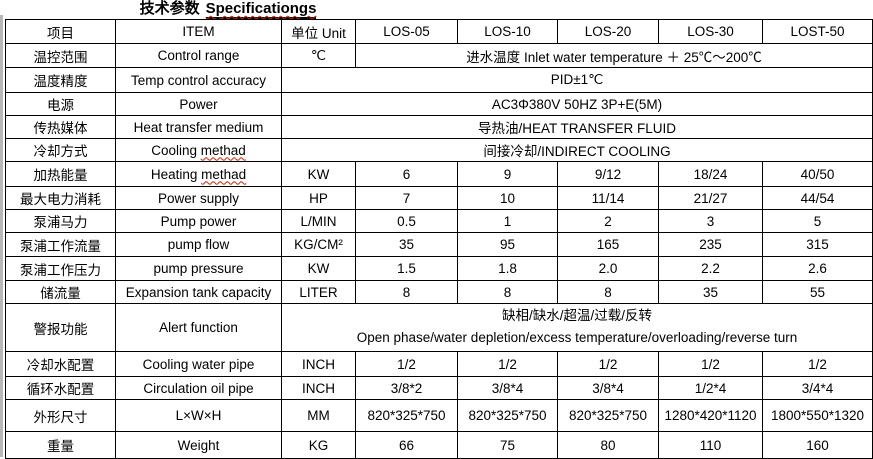 The width and height of the screenshot is (873, 459). I want to click on row-temp-accuracy: 温度精度 Temp control accuracy PID±1℃, so click(439, 80).